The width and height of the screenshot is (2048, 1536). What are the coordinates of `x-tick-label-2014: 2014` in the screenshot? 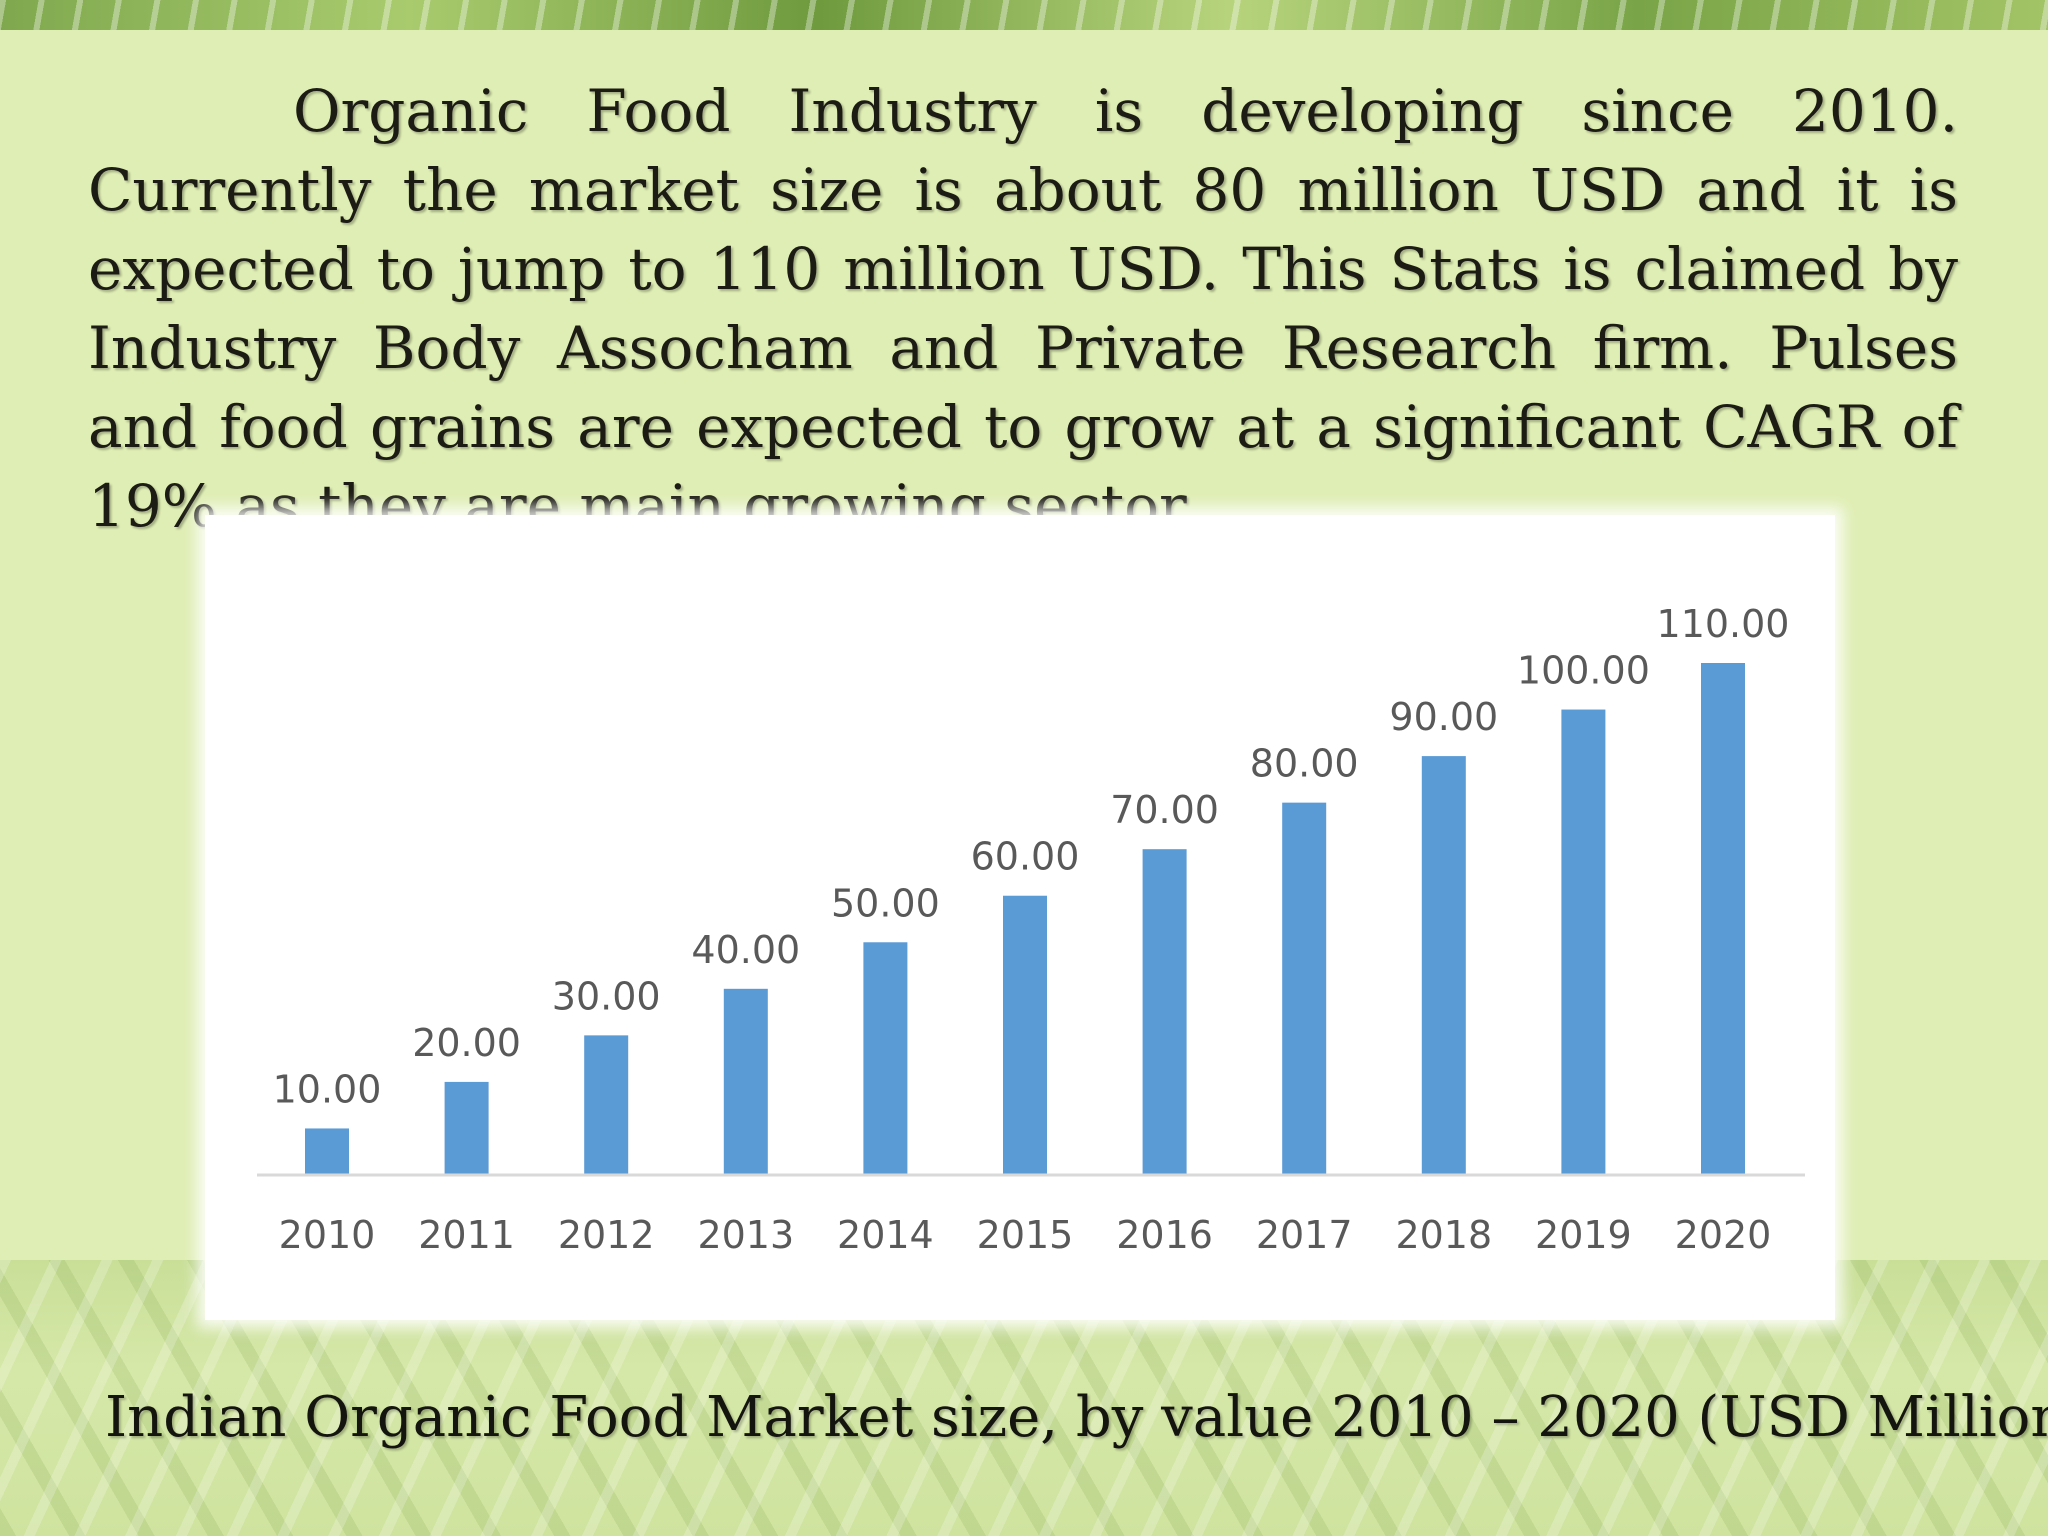 It's located at (885, 1235).